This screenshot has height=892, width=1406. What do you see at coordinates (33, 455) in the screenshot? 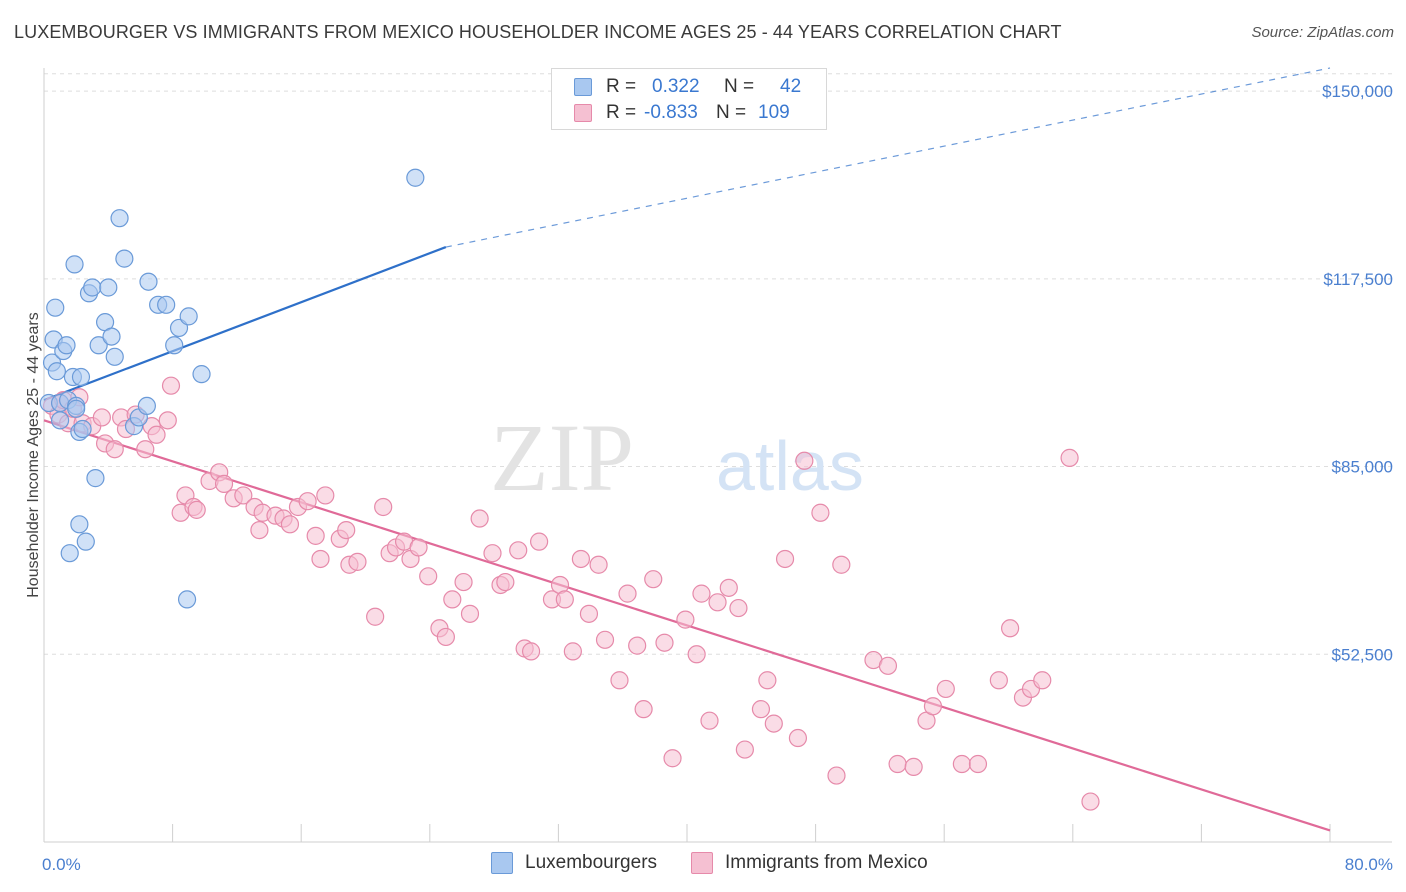
I see `y-axis-label: Householder Income Ages 25 - 44 years` at bounding box center [33, 455].